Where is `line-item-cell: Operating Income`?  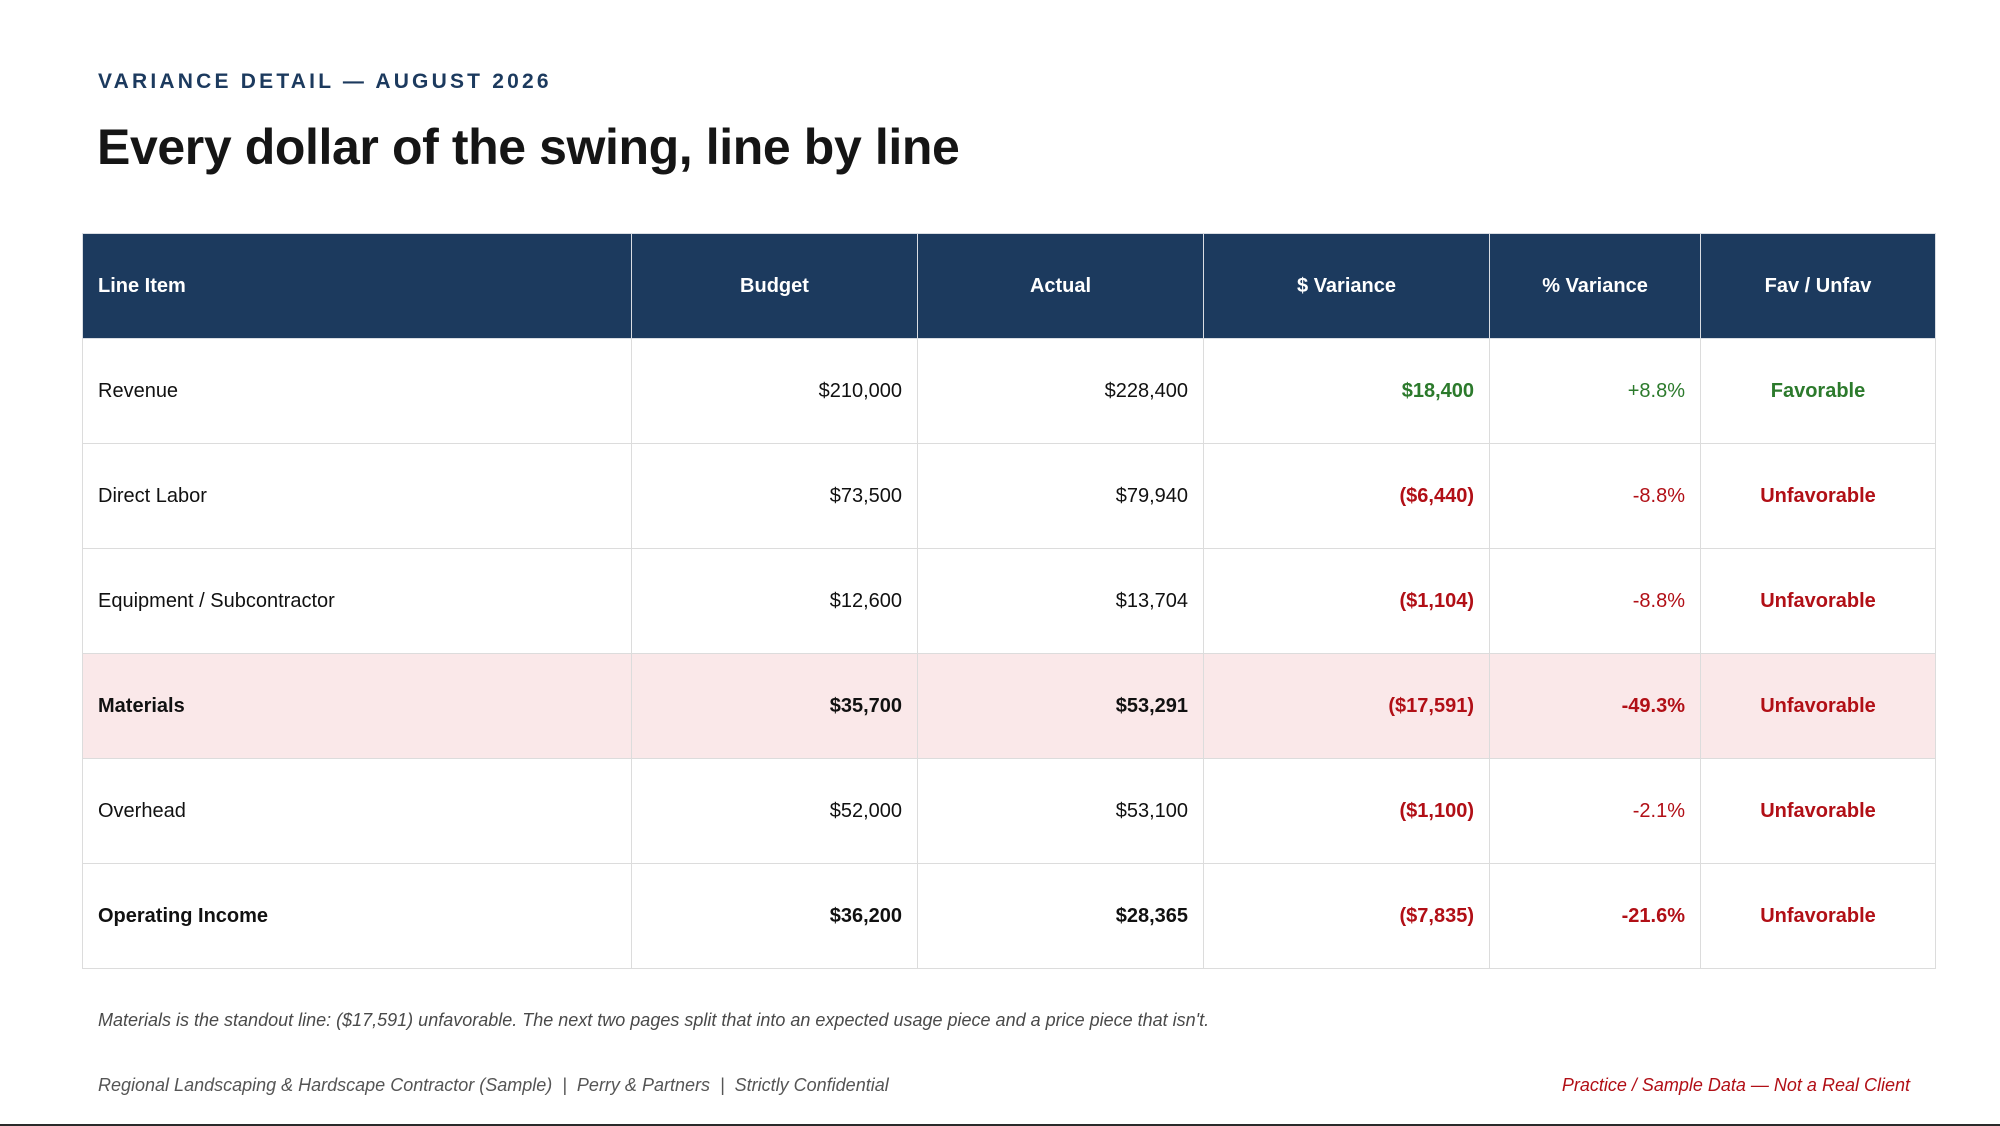
line-item-cell: Operating Income is located at coordinates (357, 916).